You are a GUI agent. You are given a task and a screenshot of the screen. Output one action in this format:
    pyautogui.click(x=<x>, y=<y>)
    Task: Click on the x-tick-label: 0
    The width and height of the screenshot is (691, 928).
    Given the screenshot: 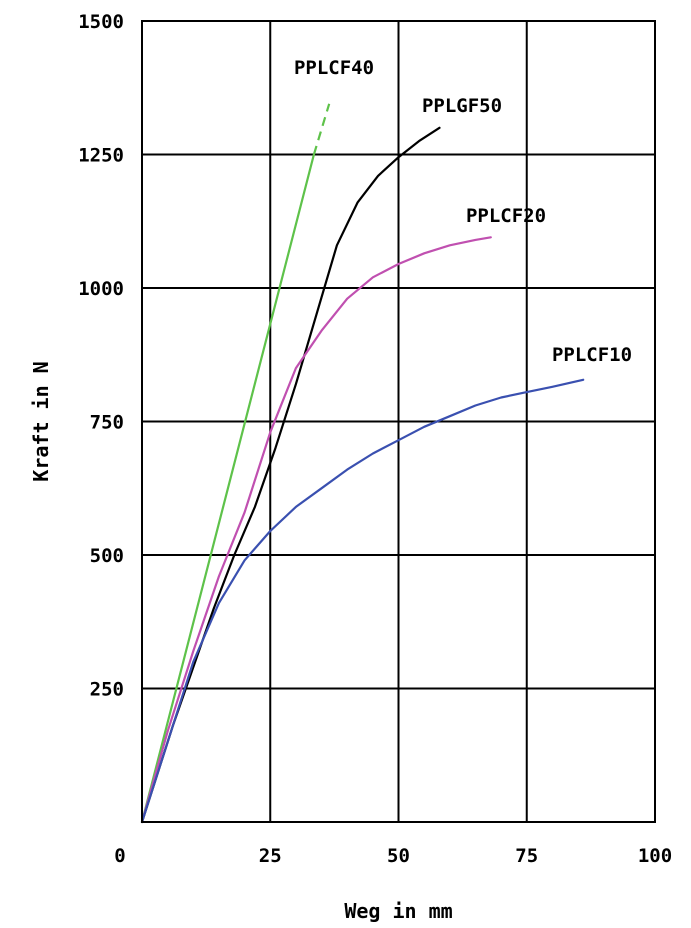 What is the action you would take?
    pyautogui.click(x=119, y=856)
    